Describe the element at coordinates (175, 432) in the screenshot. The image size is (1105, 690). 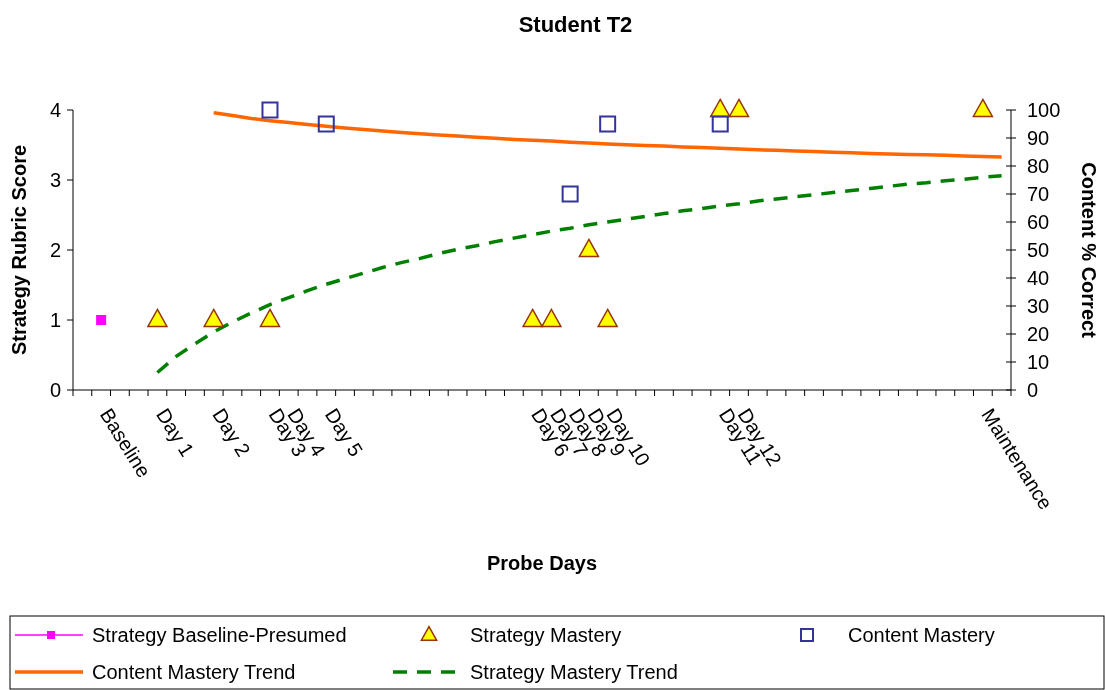
I see `x-tick-label: Day 1` at that location.